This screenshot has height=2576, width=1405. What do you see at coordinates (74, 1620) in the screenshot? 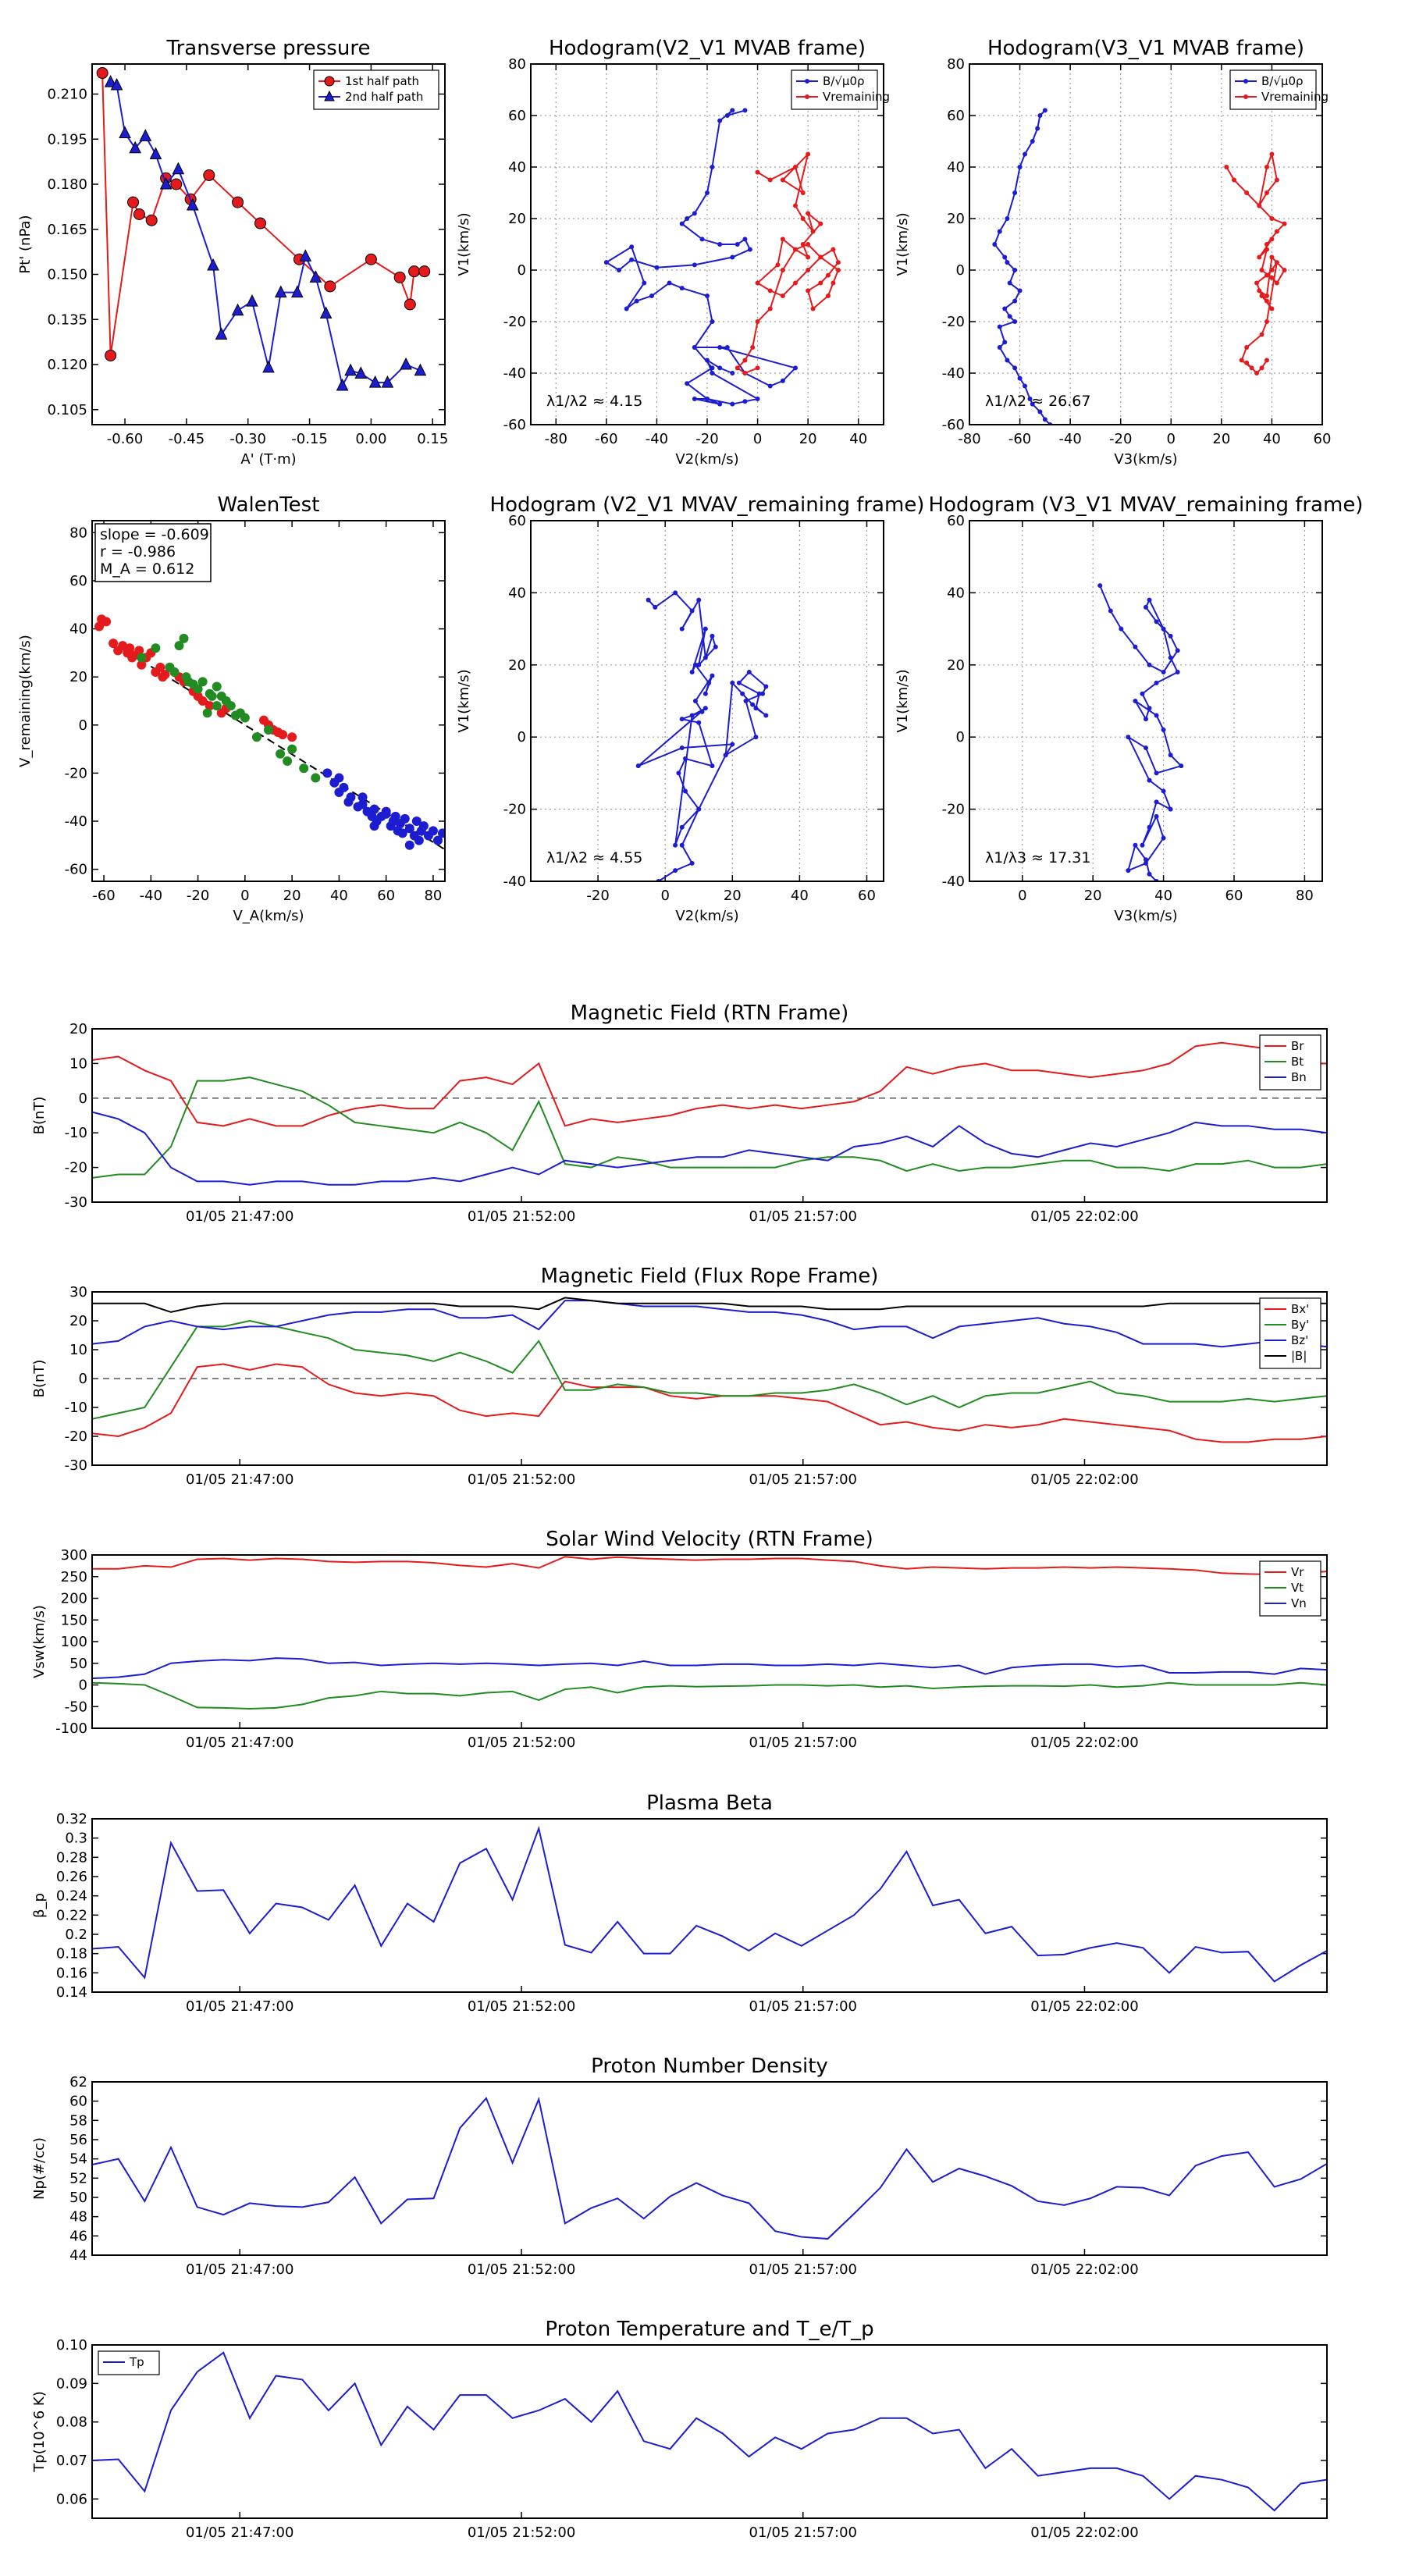
I see `y-tick-label: 150` at bounding box center [74, 1620].